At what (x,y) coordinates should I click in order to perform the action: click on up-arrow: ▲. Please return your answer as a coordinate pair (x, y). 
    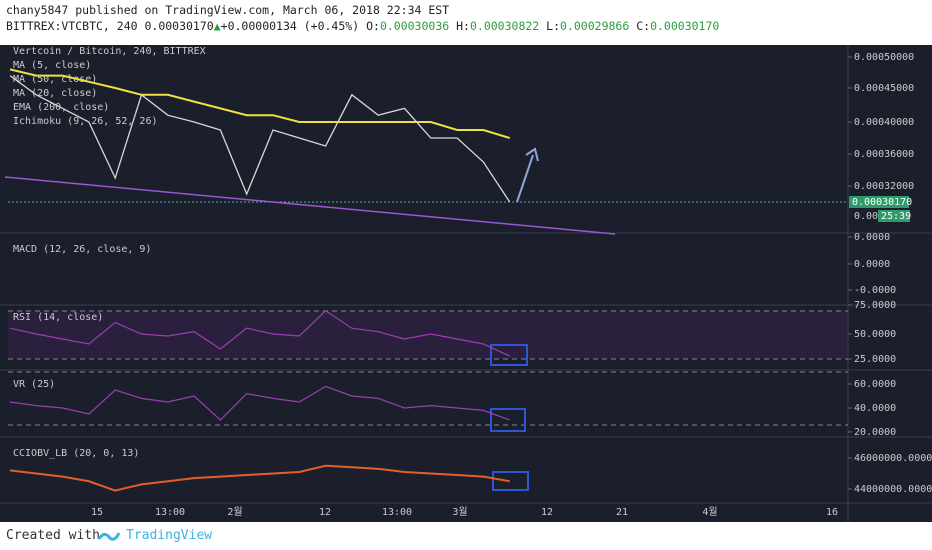
    Looking at the image, I should click on (217, 26).